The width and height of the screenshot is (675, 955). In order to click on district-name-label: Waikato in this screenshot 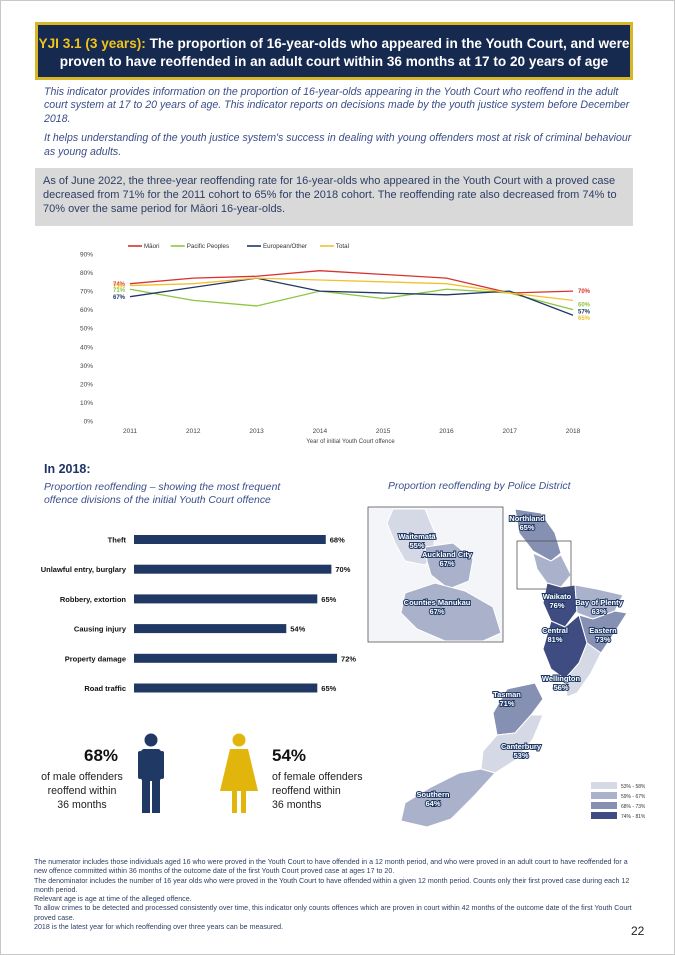, I will do `click(557, 596)`.